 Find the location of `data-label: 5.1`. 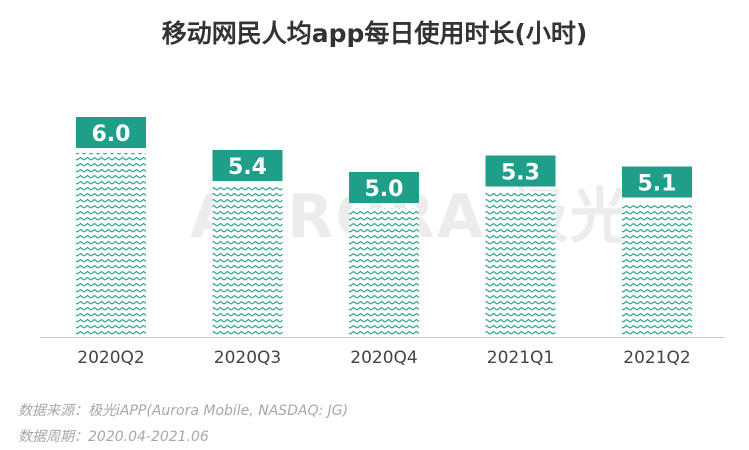

data-label: 5.1 is located at coordinates (657, 184).